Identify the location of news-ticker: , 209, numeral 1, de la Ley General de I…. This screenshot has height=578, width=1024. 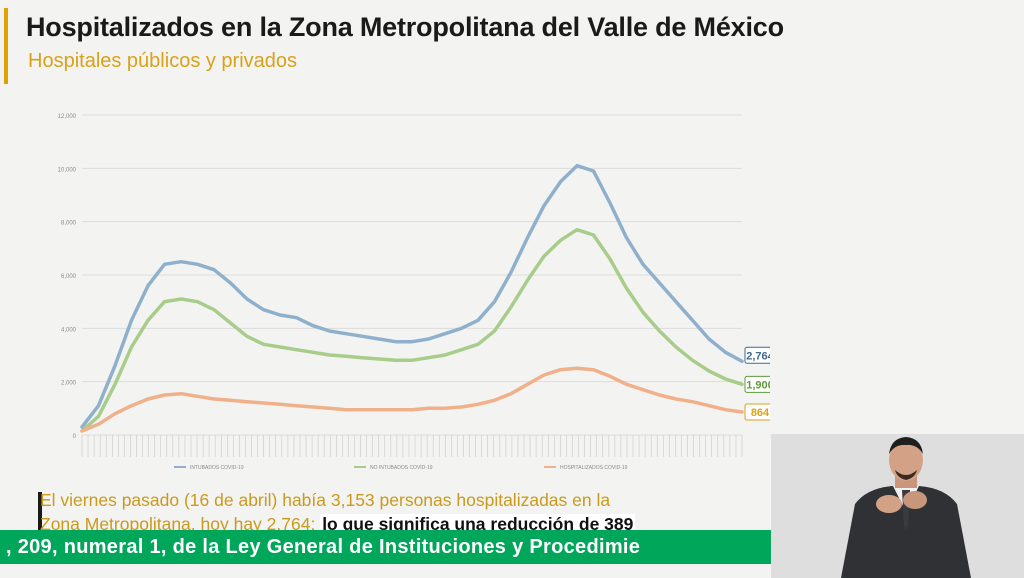
(392, 547).